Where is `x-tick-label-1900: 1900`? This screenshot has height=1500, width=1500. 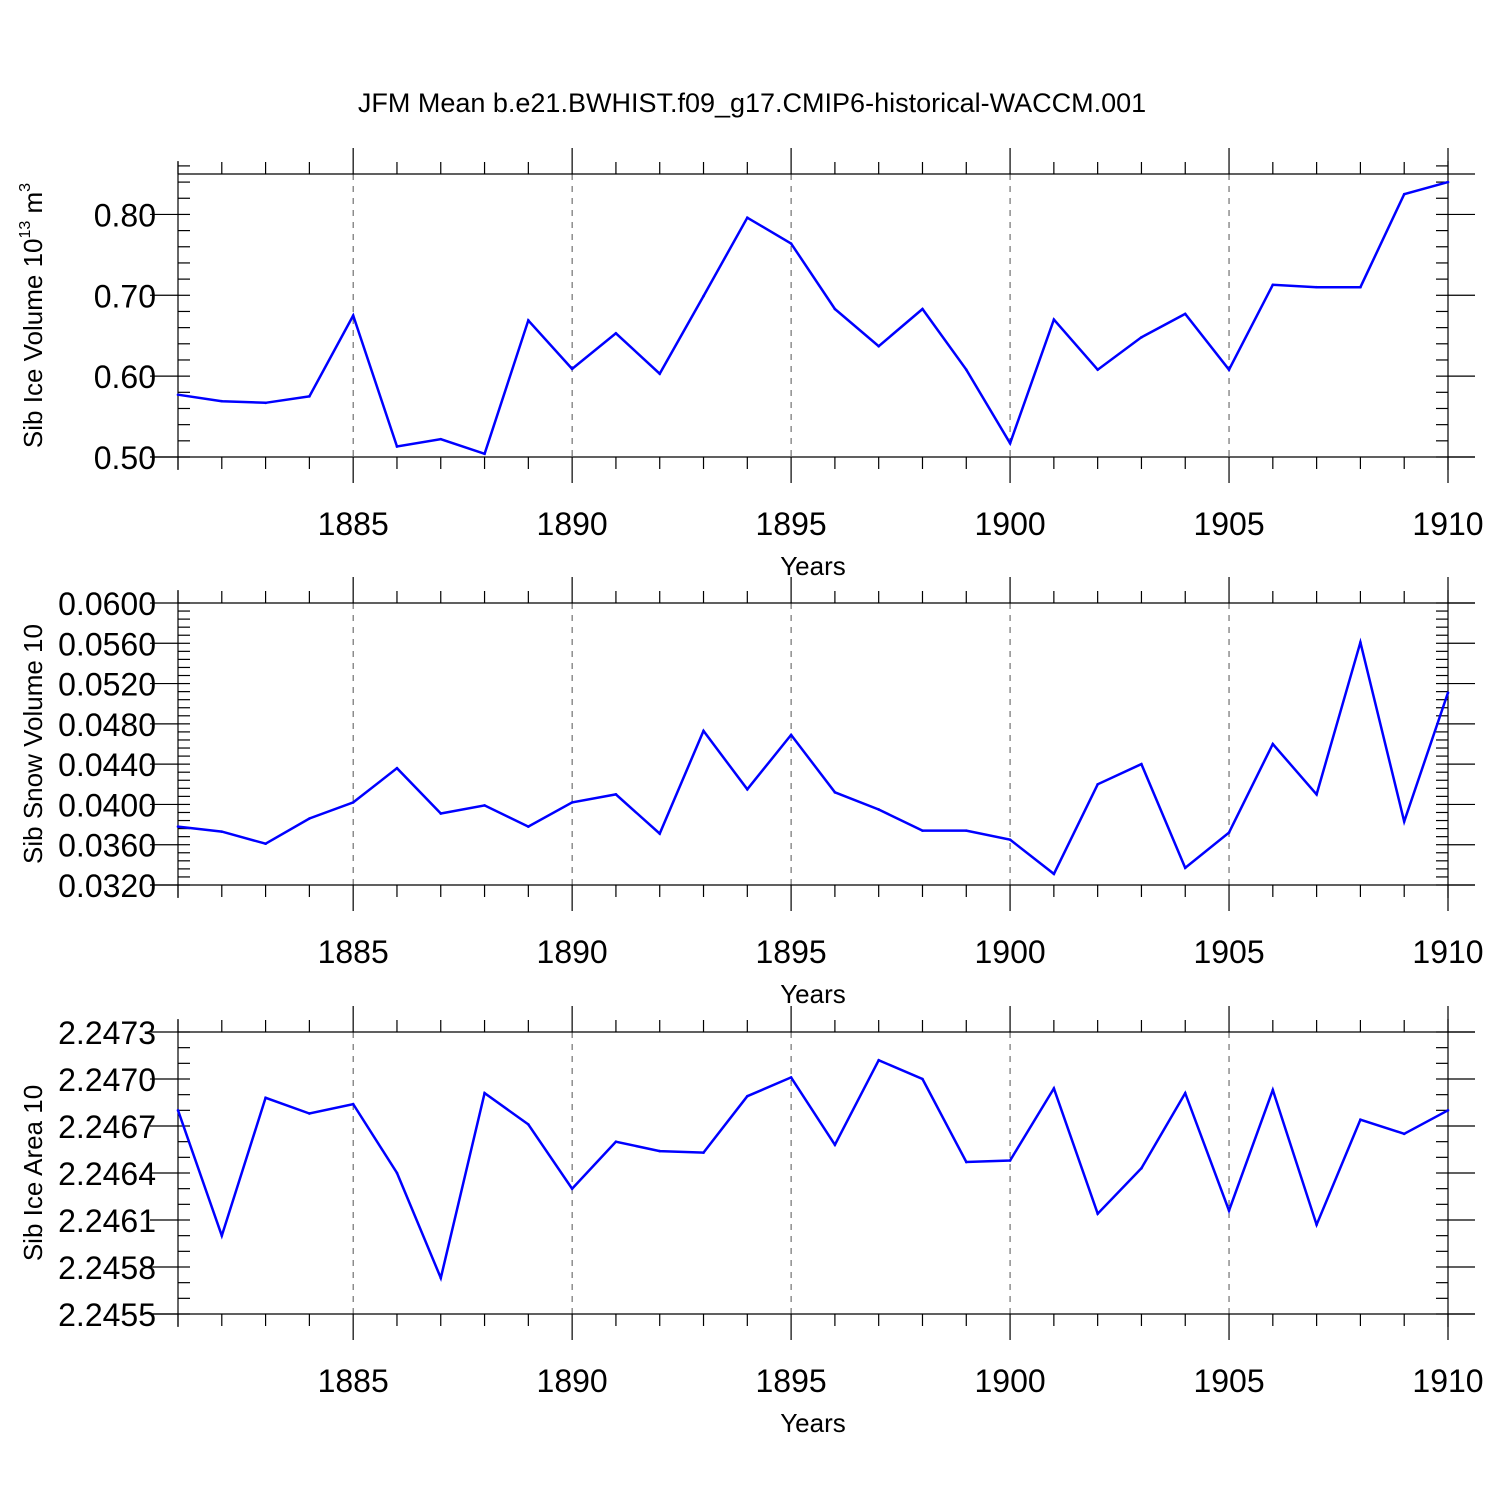
x-tick-label-1900: 1900 is located at coordinates (1009, 952).